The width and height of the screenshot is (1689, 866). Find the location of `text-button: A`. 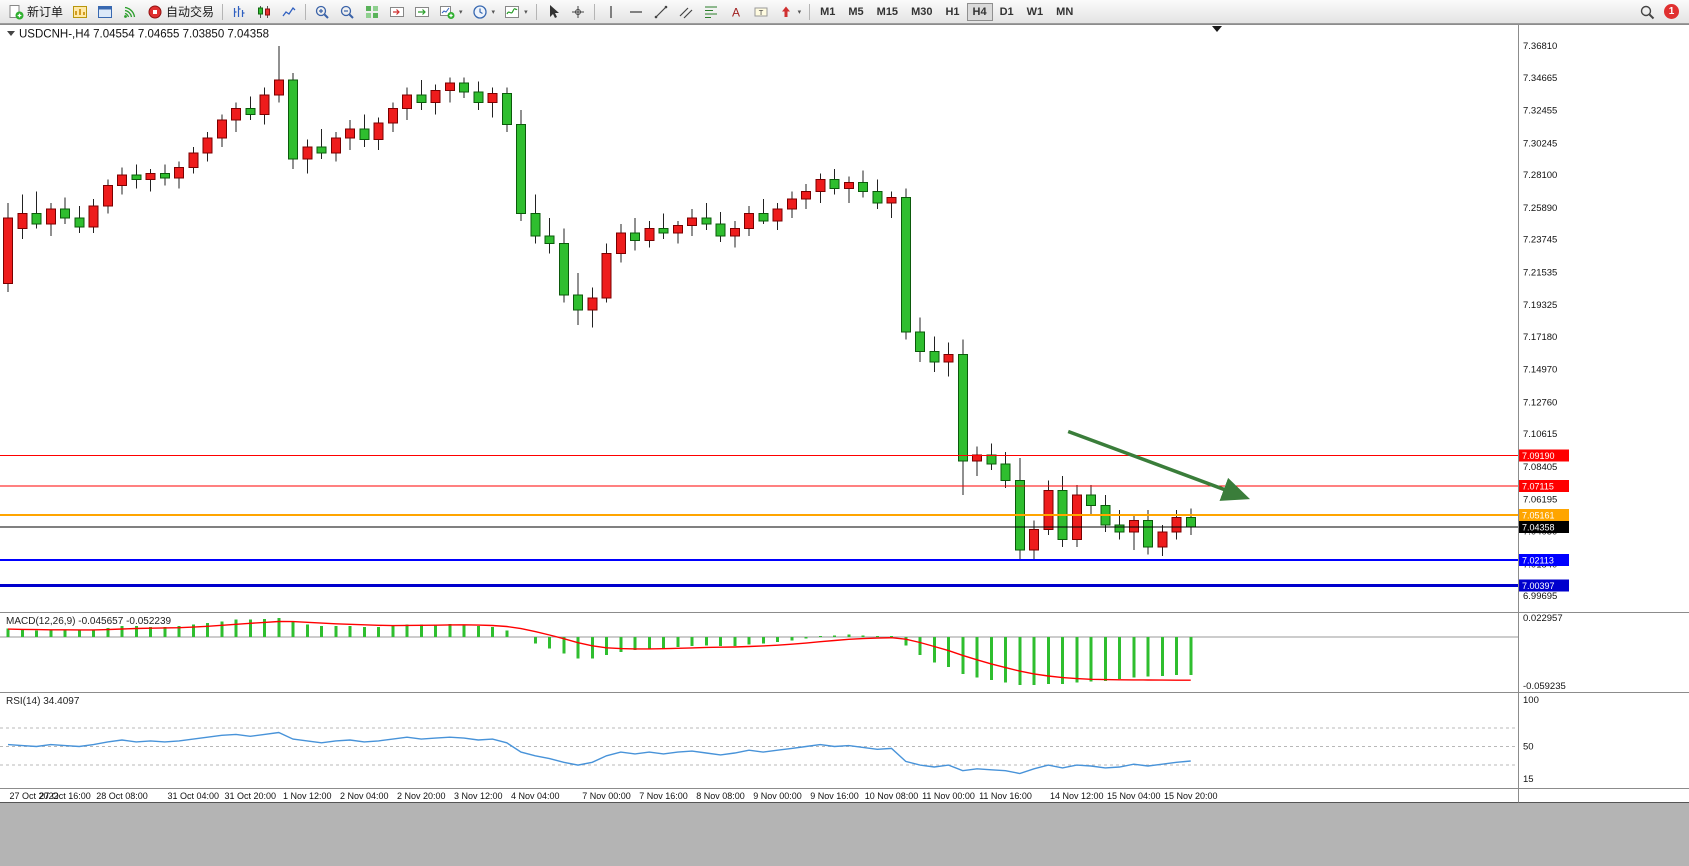

text-button: A is located at coordinates (736, 12).